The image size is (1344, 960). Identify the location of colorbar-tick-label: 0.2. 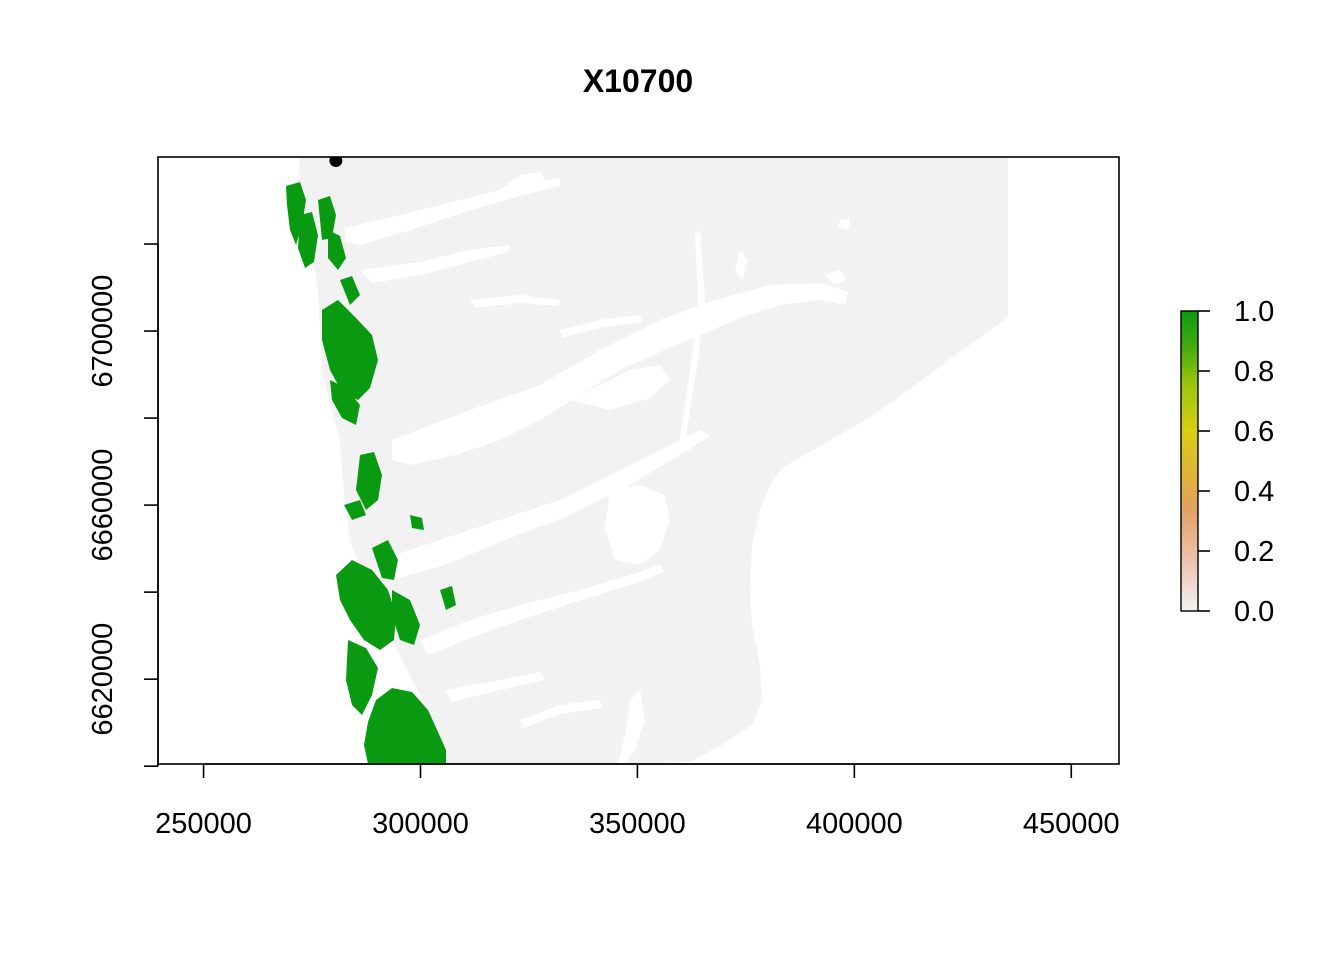
(1254, 552).